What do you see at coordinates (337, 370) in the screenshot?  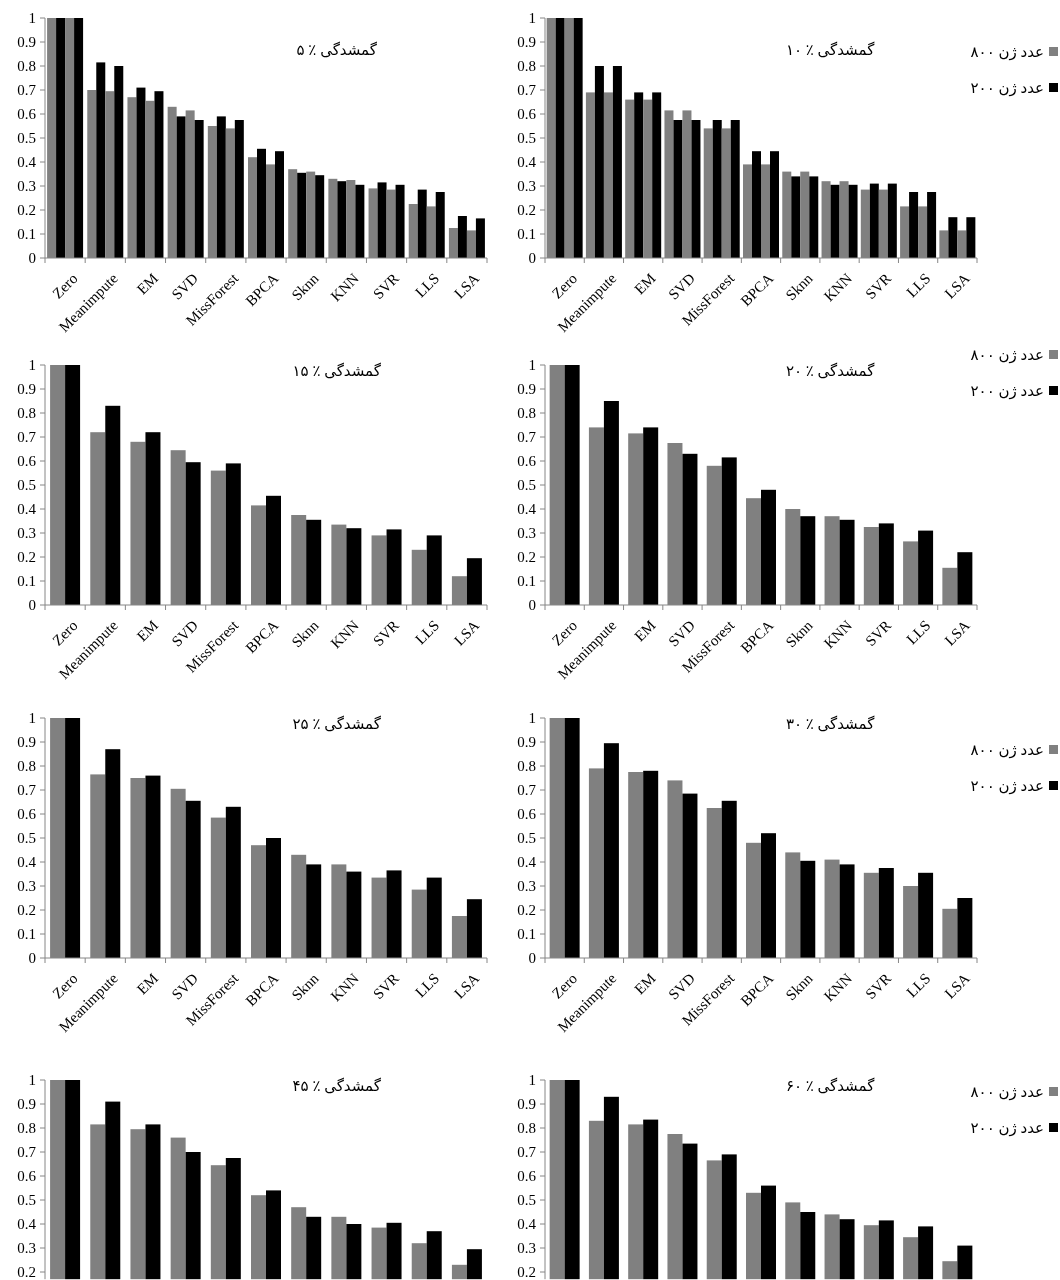 I see `chart-title: گمشدگی ٪ ۱۵` at bounding box center [337, 370].